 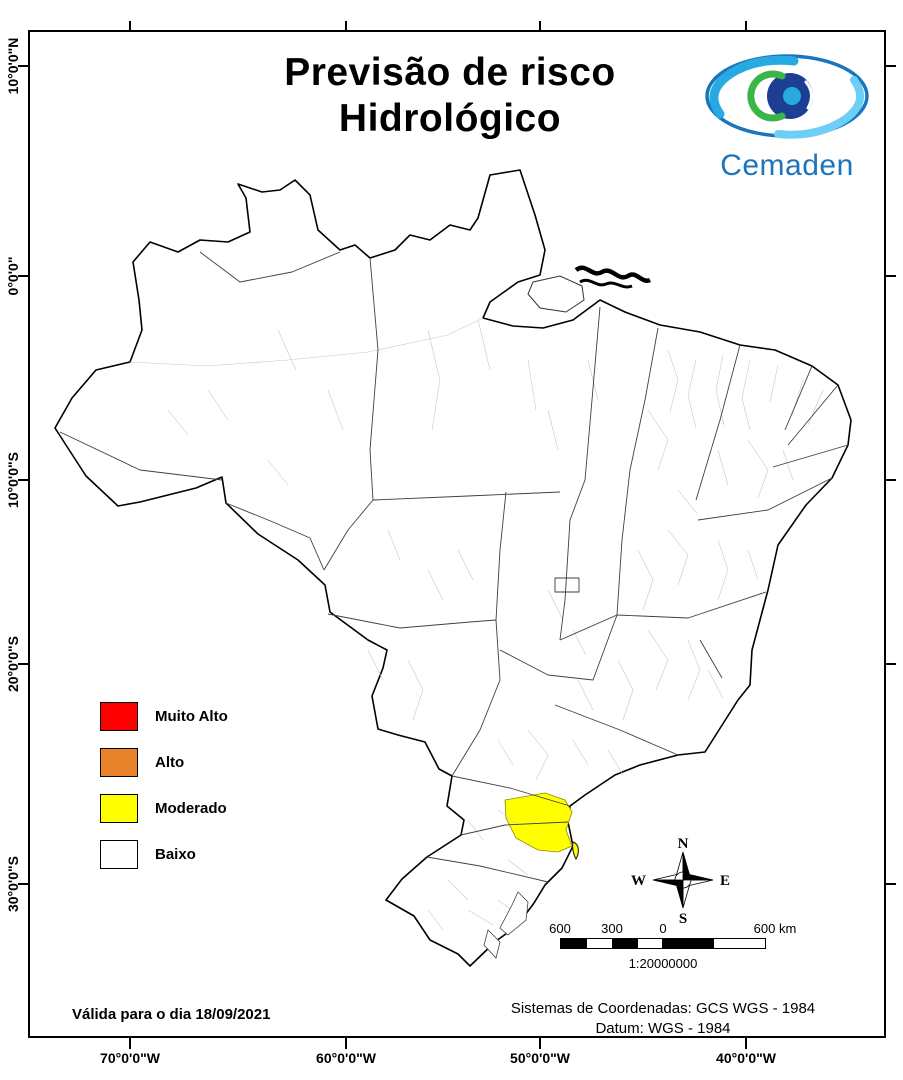 What do you see at coordinates (450, 96) in the screenshot?
I see `page-title: Previsão de risco Hidrológico` at bounding box center [450, 96].